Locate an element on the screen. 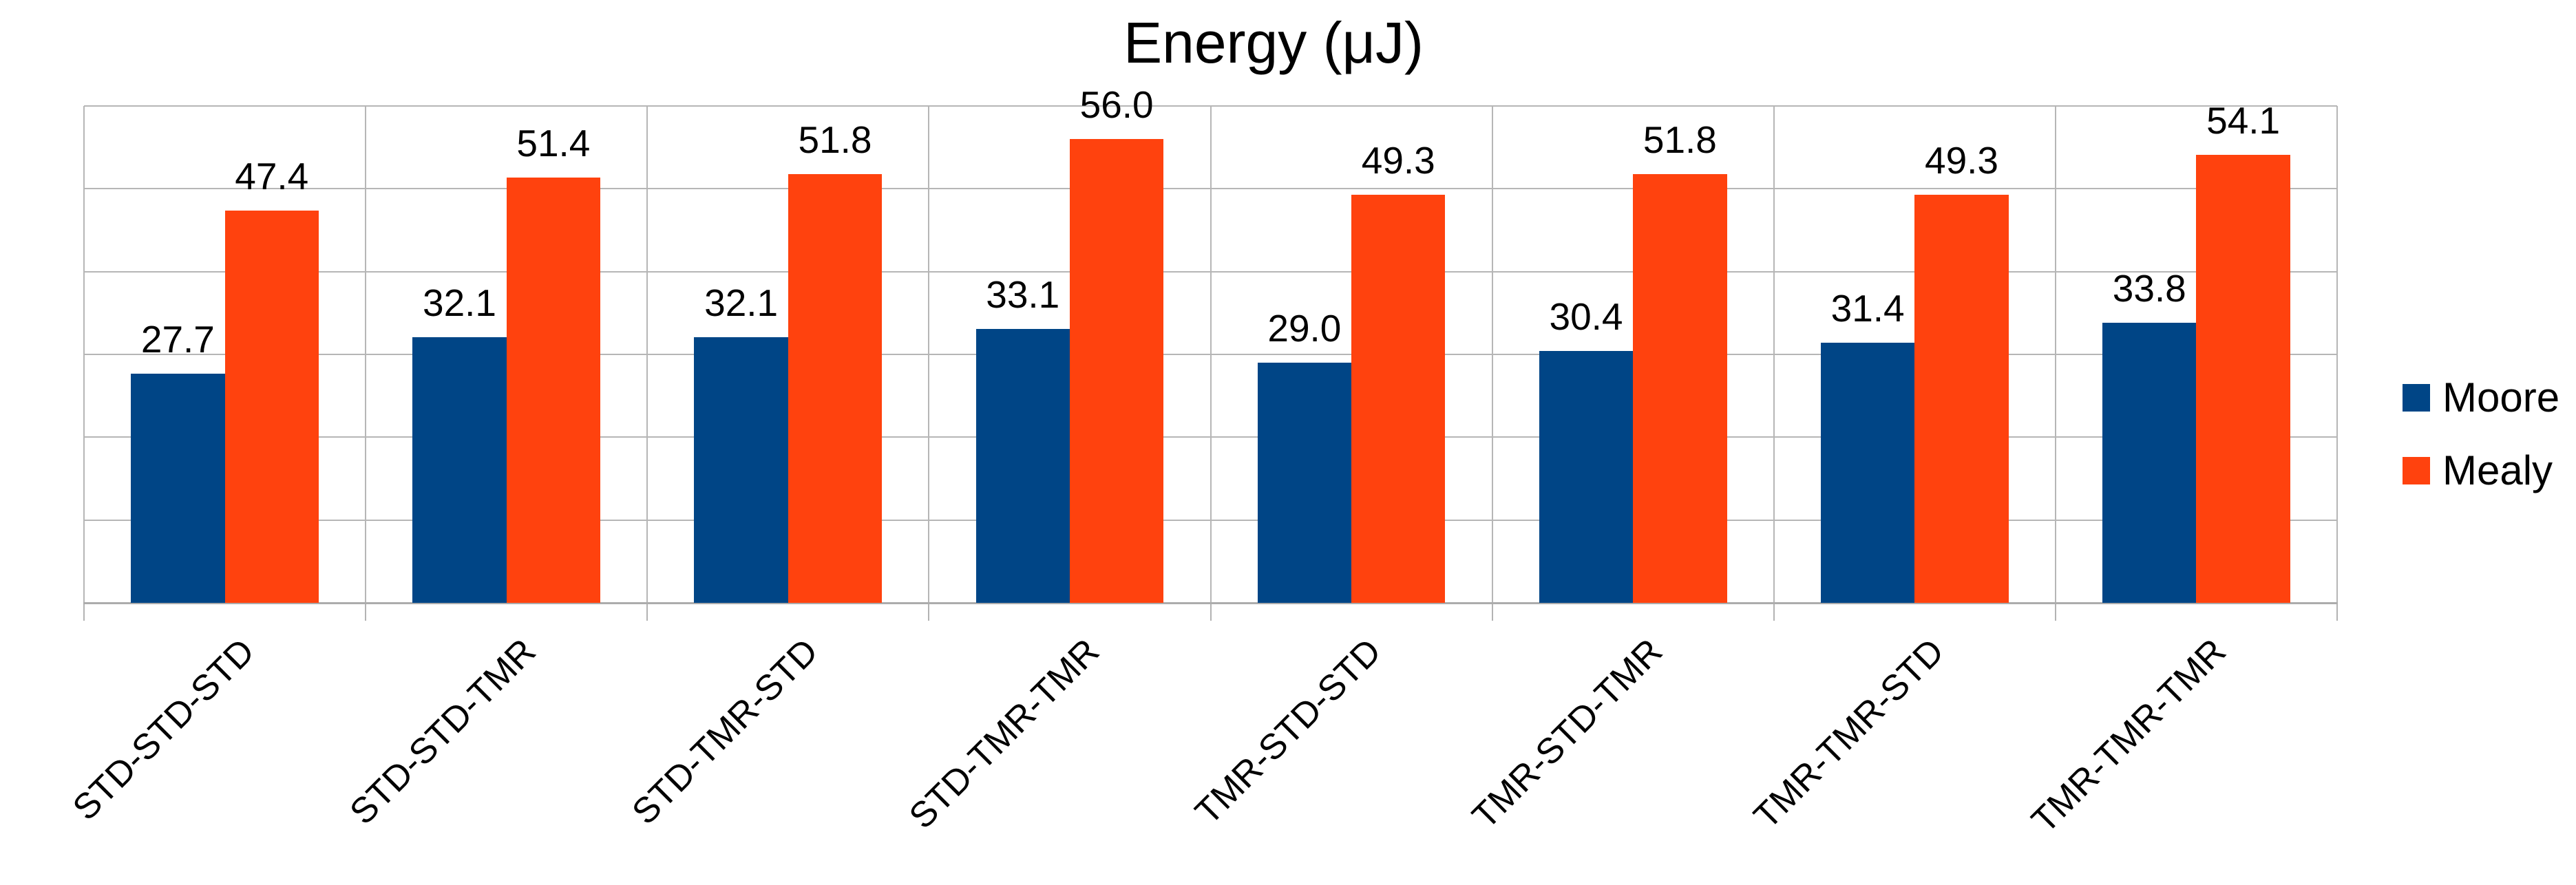  value-label: 29.0 is located at coordinates (1305, 328).